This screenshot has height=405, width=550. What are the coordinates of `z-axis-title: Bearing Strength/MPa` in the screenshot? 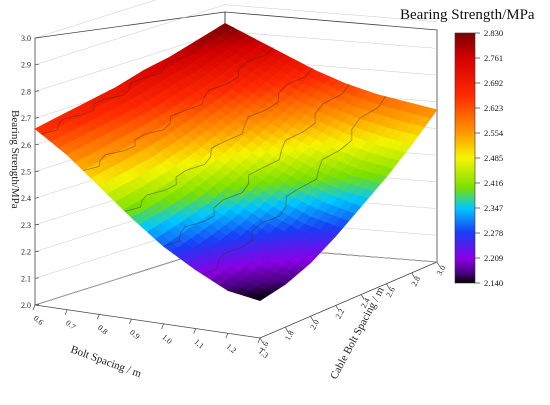 It's located at (15, 159).